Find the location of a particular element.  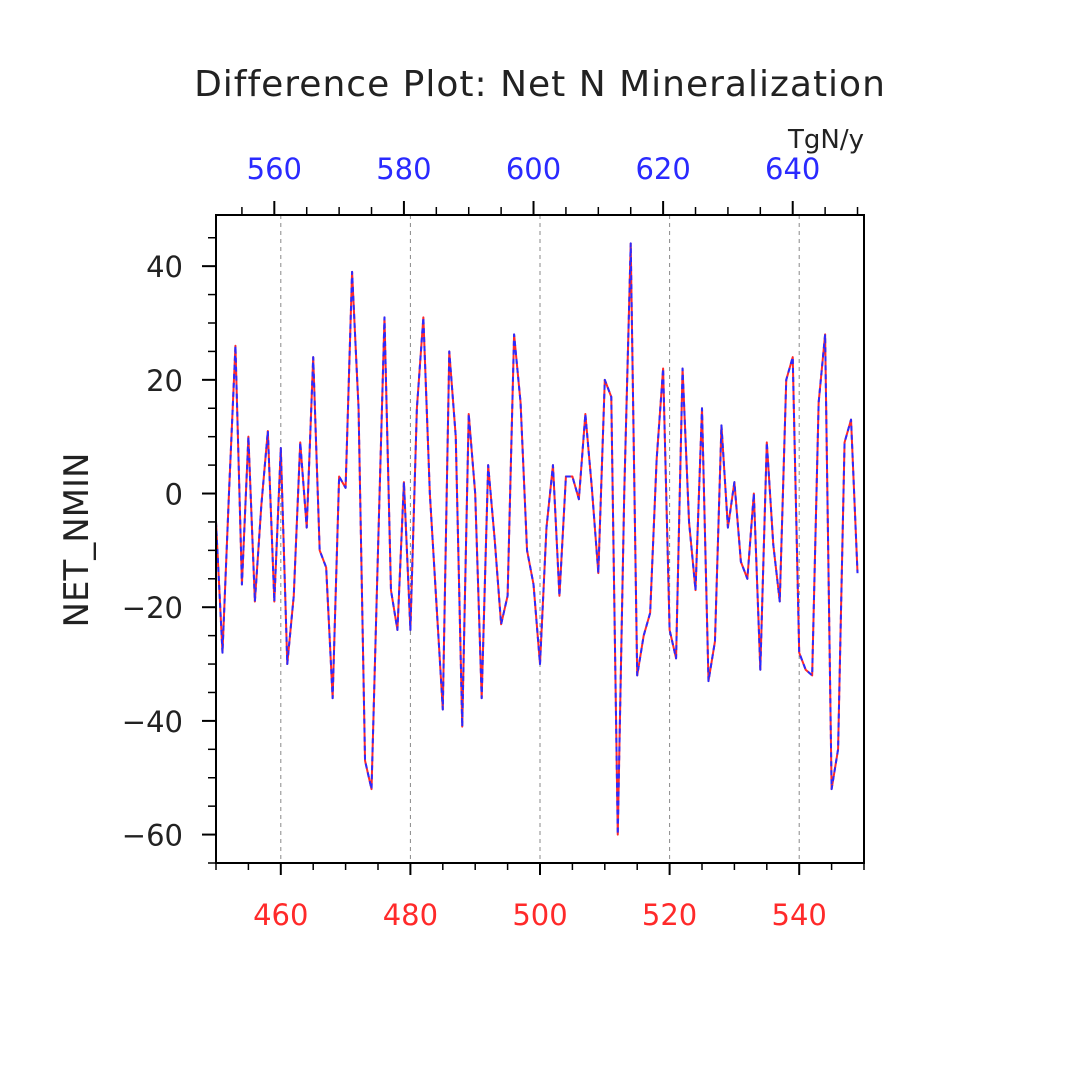

y-tick-label: −40 is located at coordinates (152, 722).